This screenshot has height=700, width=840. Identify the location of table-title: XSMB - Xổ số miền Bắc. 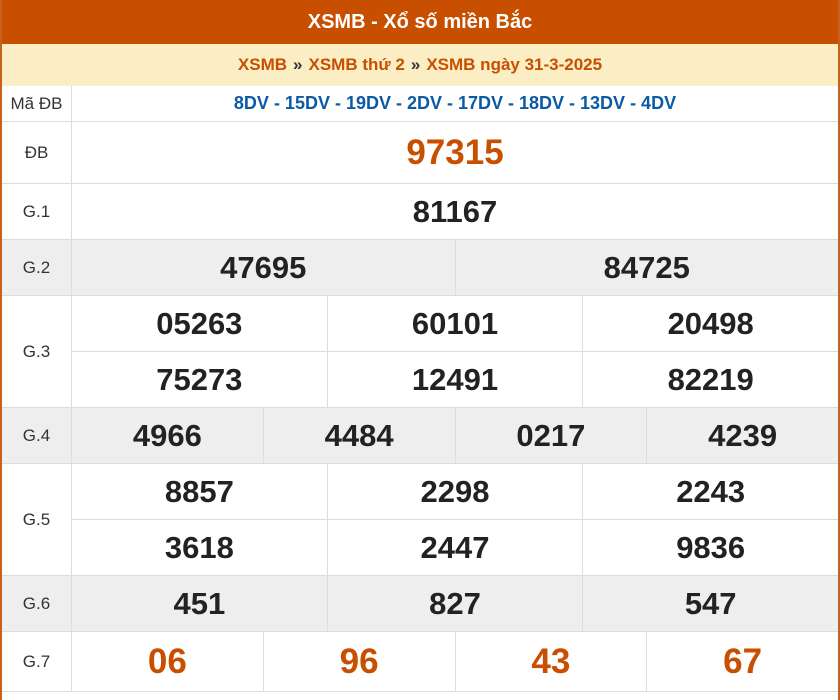
(420, 22).